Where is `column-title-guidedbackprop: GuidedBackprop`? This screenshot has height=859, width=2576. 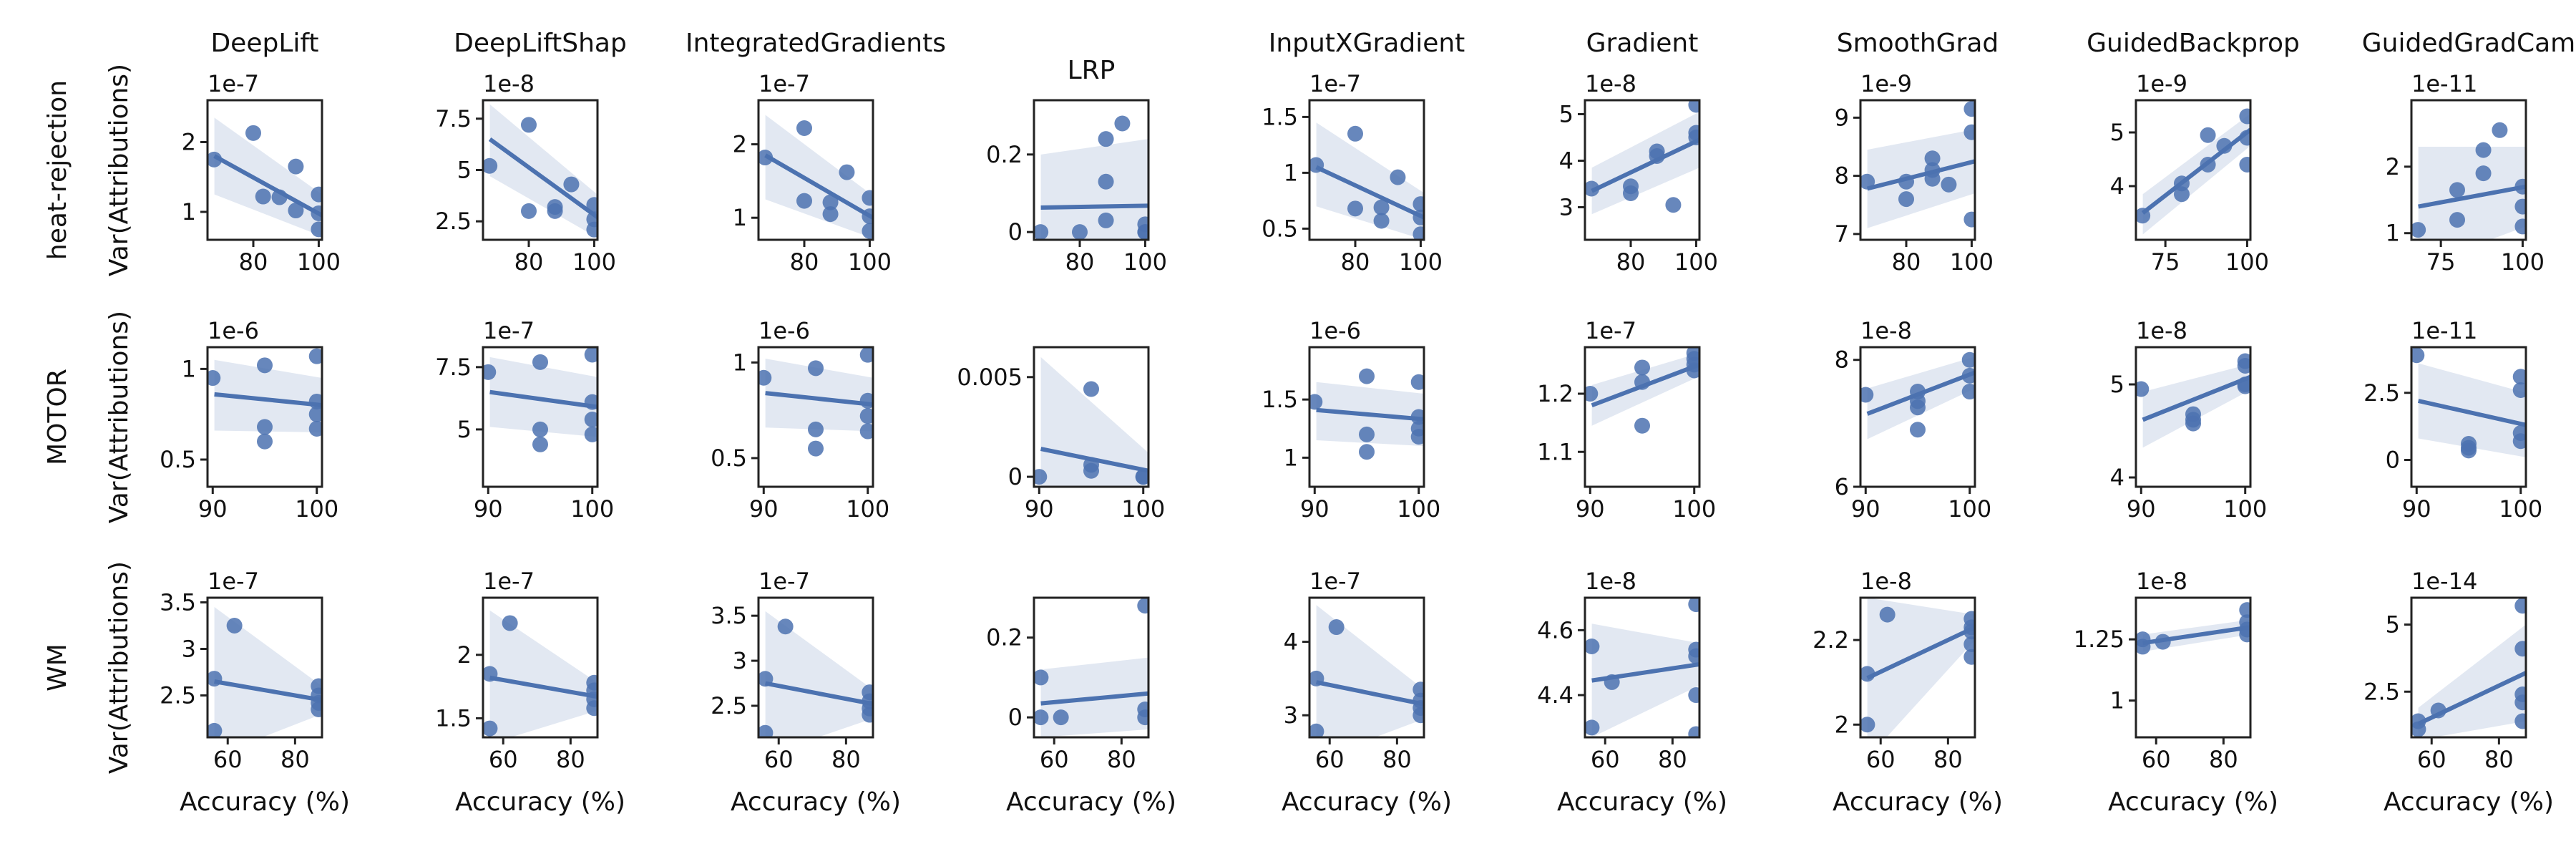 column-title-guidedbackprop: GuidedBackprop is located at coordinates (2193, 43).